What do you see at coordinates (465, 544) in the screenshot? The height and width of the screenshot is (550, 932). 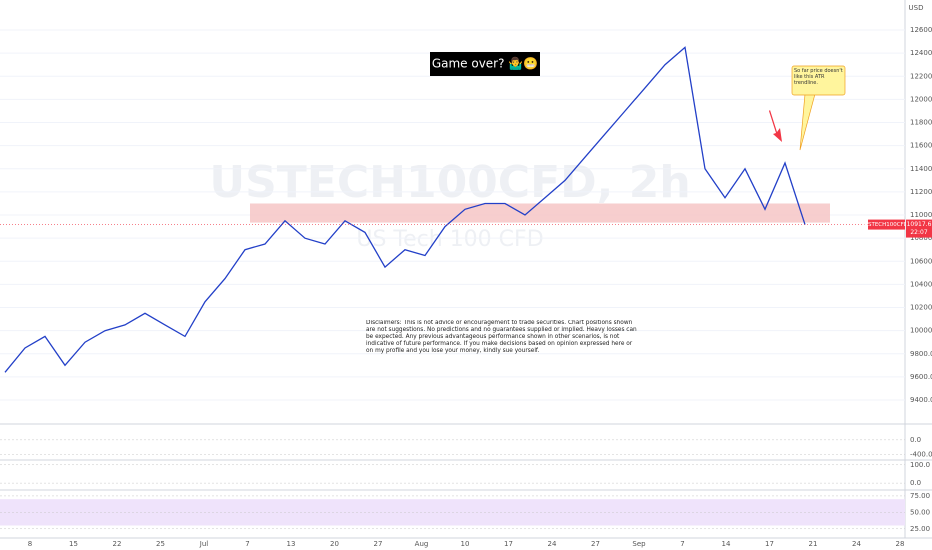 I see `x-tick-label: 10` at bounding box center [465, 544].